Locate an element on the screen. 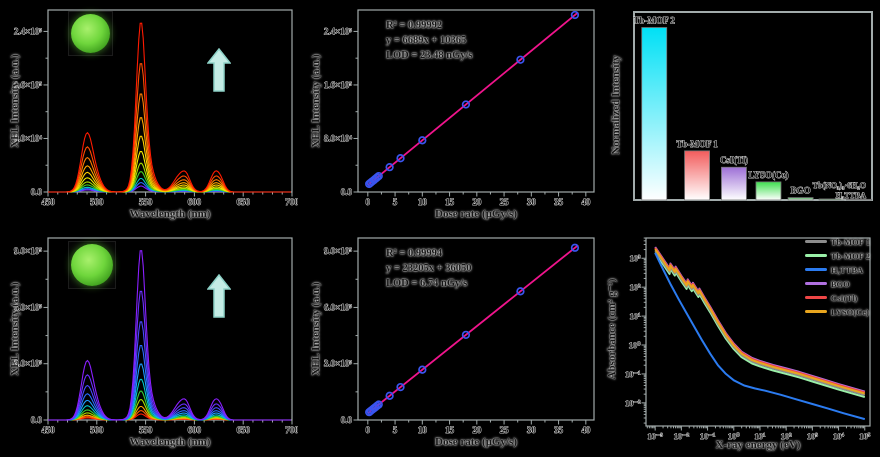  tick-label: 10 is located at coordinates (423, 202).